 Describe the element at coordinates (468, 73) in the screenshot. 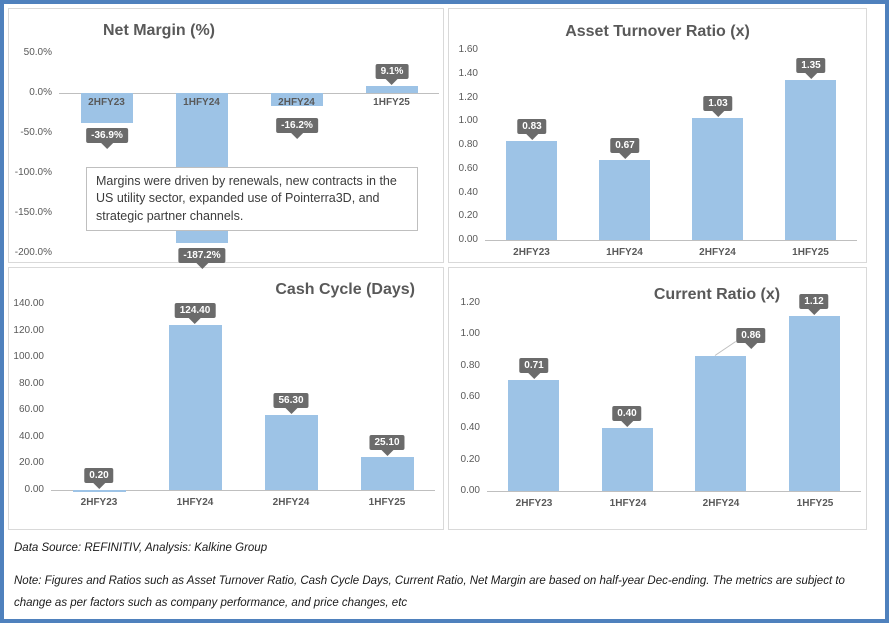

I see `y-axis-tick-label: 1.40` at that location.